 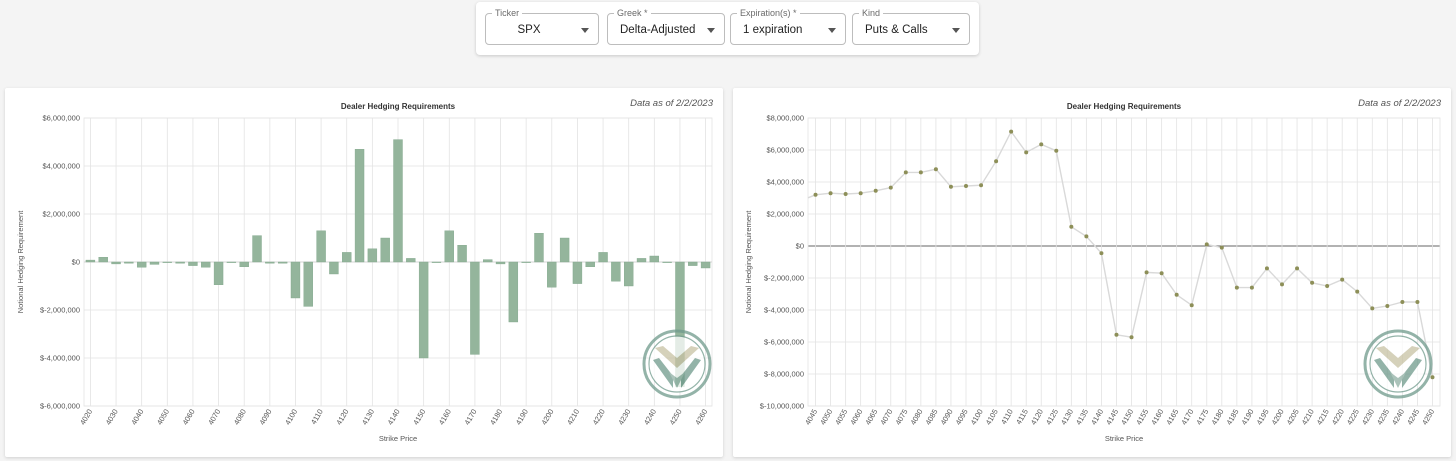 I want to click on expiration-label: Expiration(s) *, so click(x=768, y=13).